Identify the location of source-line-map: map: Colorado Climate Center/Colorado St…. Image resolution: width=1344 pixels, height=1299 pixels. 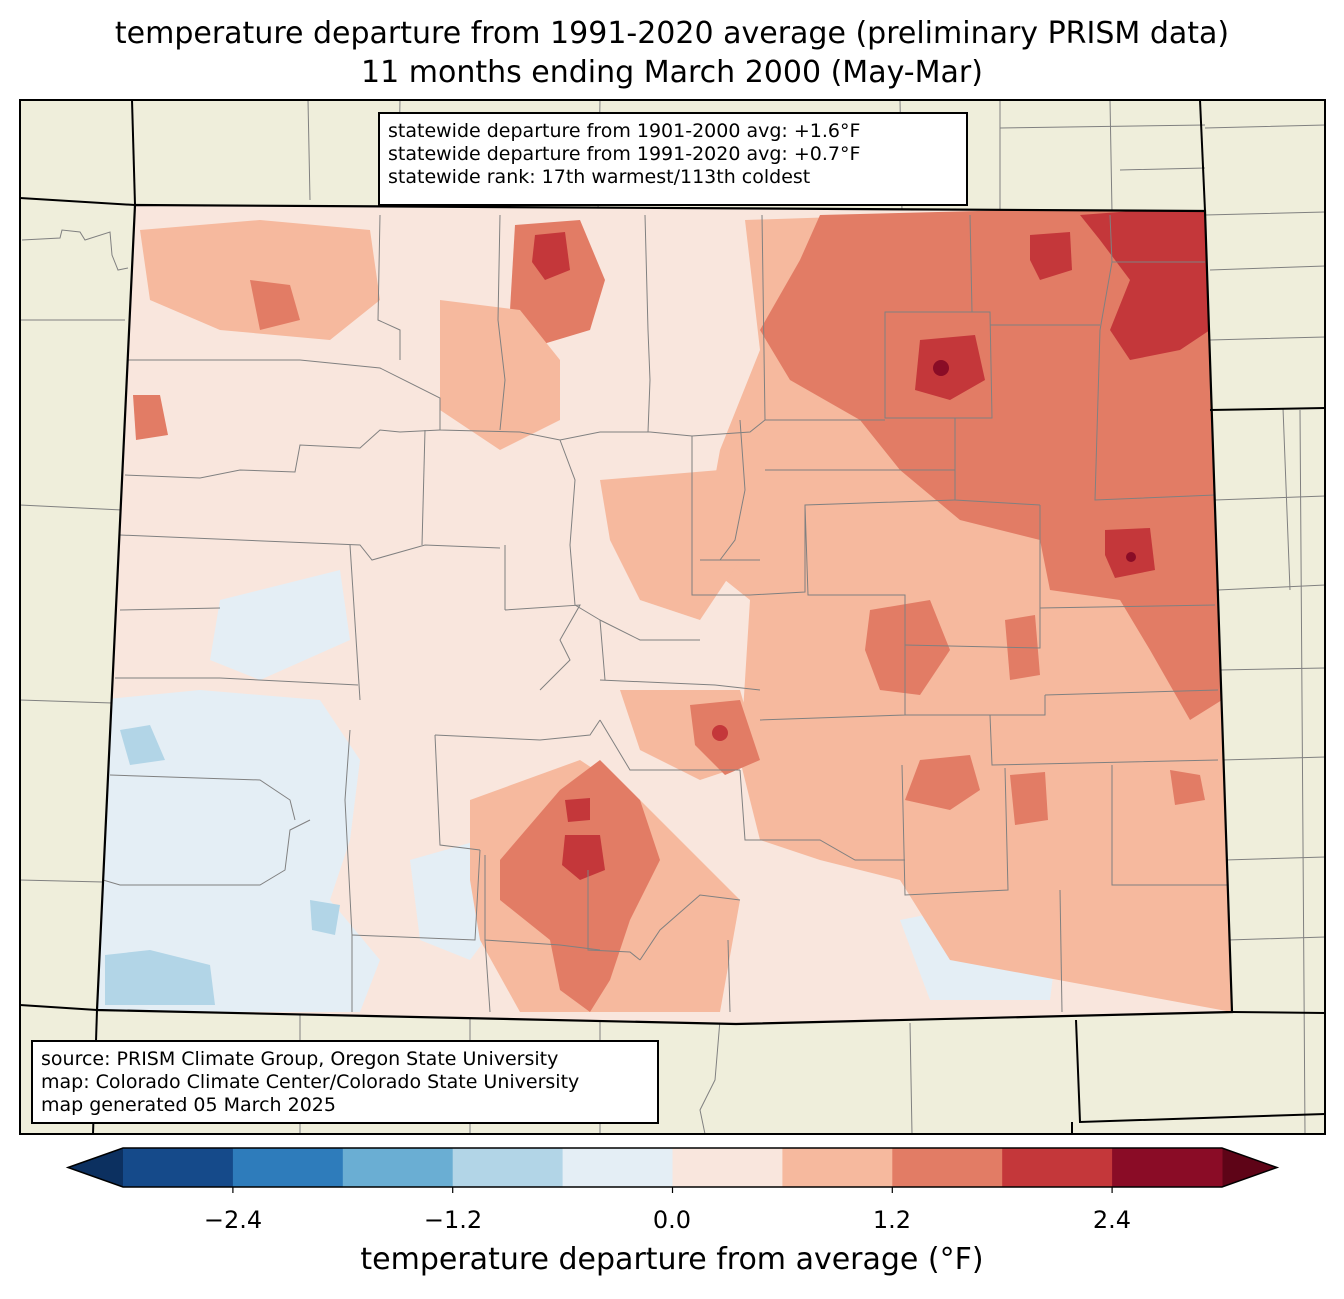
(310, 1082).